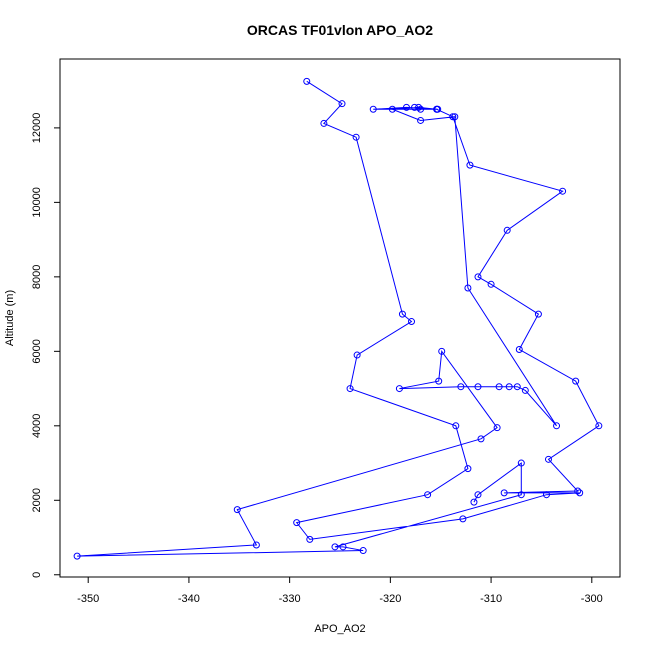 Image resolution: width=650 pixels, height=650 pixels. Describe the element at coordinates (189, 599) in the screenshot. I see `x-tick-label: -340` at that location.